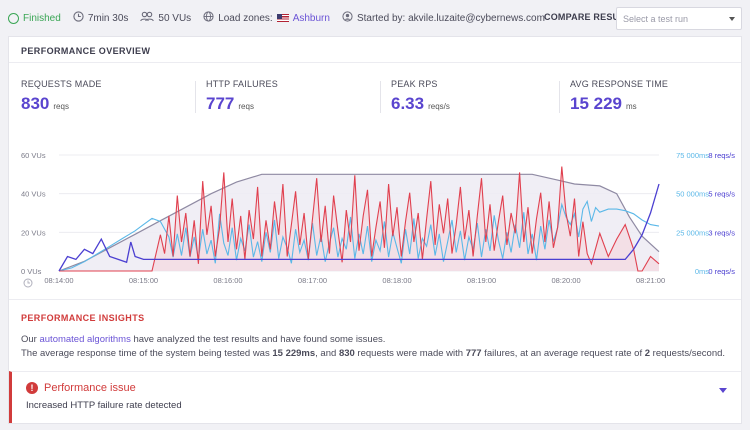 This screenshot has height=430, width=750. What do you see at coordinates (721, 155) in the screenshot?
I see `y-tick-label-rps: 8 reqs/s` at bounding box center [721, 155].